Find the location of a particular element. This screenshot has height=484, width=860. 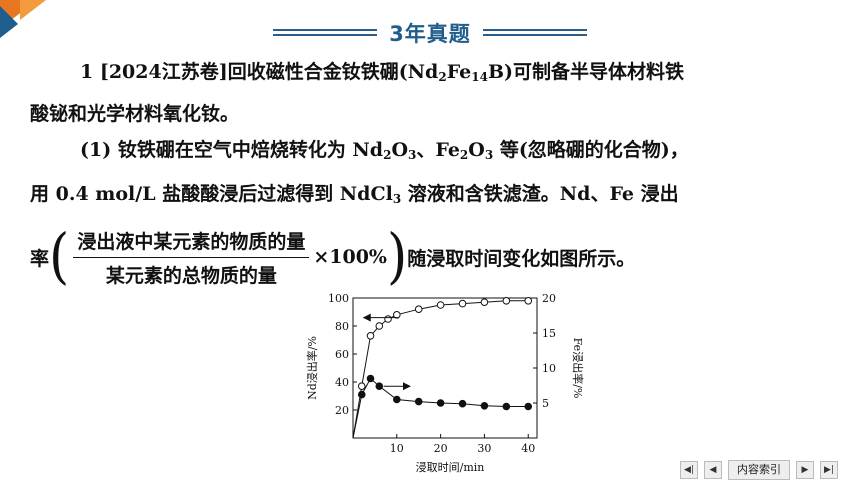

right-paren: ) is located at coordinates (397, 257).